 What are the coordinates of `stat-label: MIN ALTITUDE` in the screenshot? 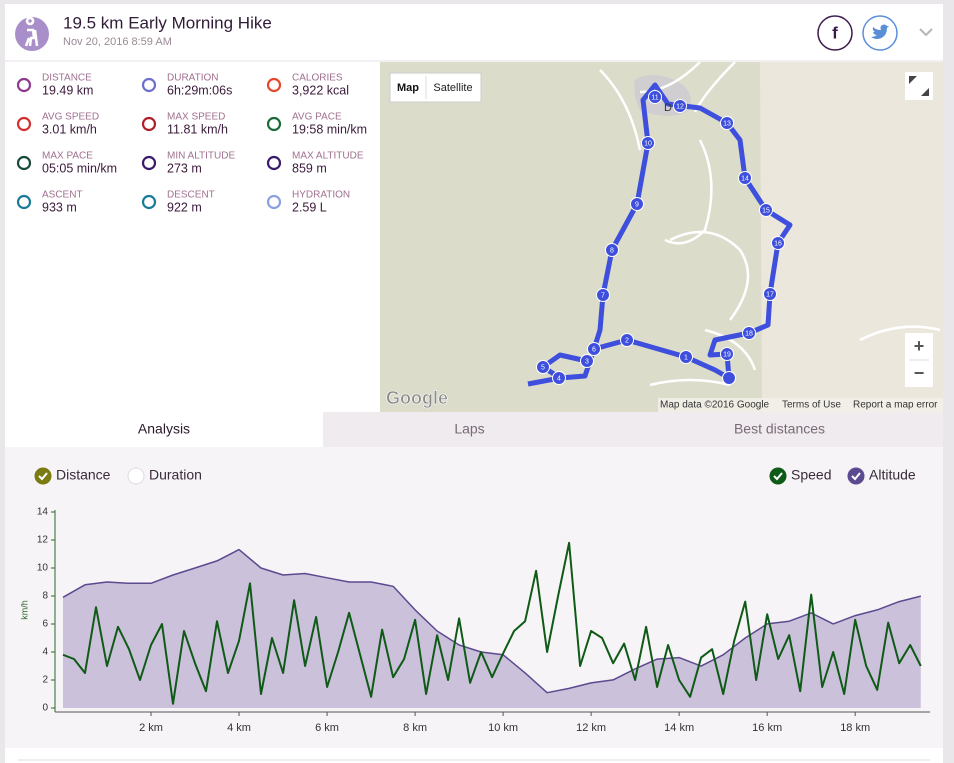 It's located at (201, 156).